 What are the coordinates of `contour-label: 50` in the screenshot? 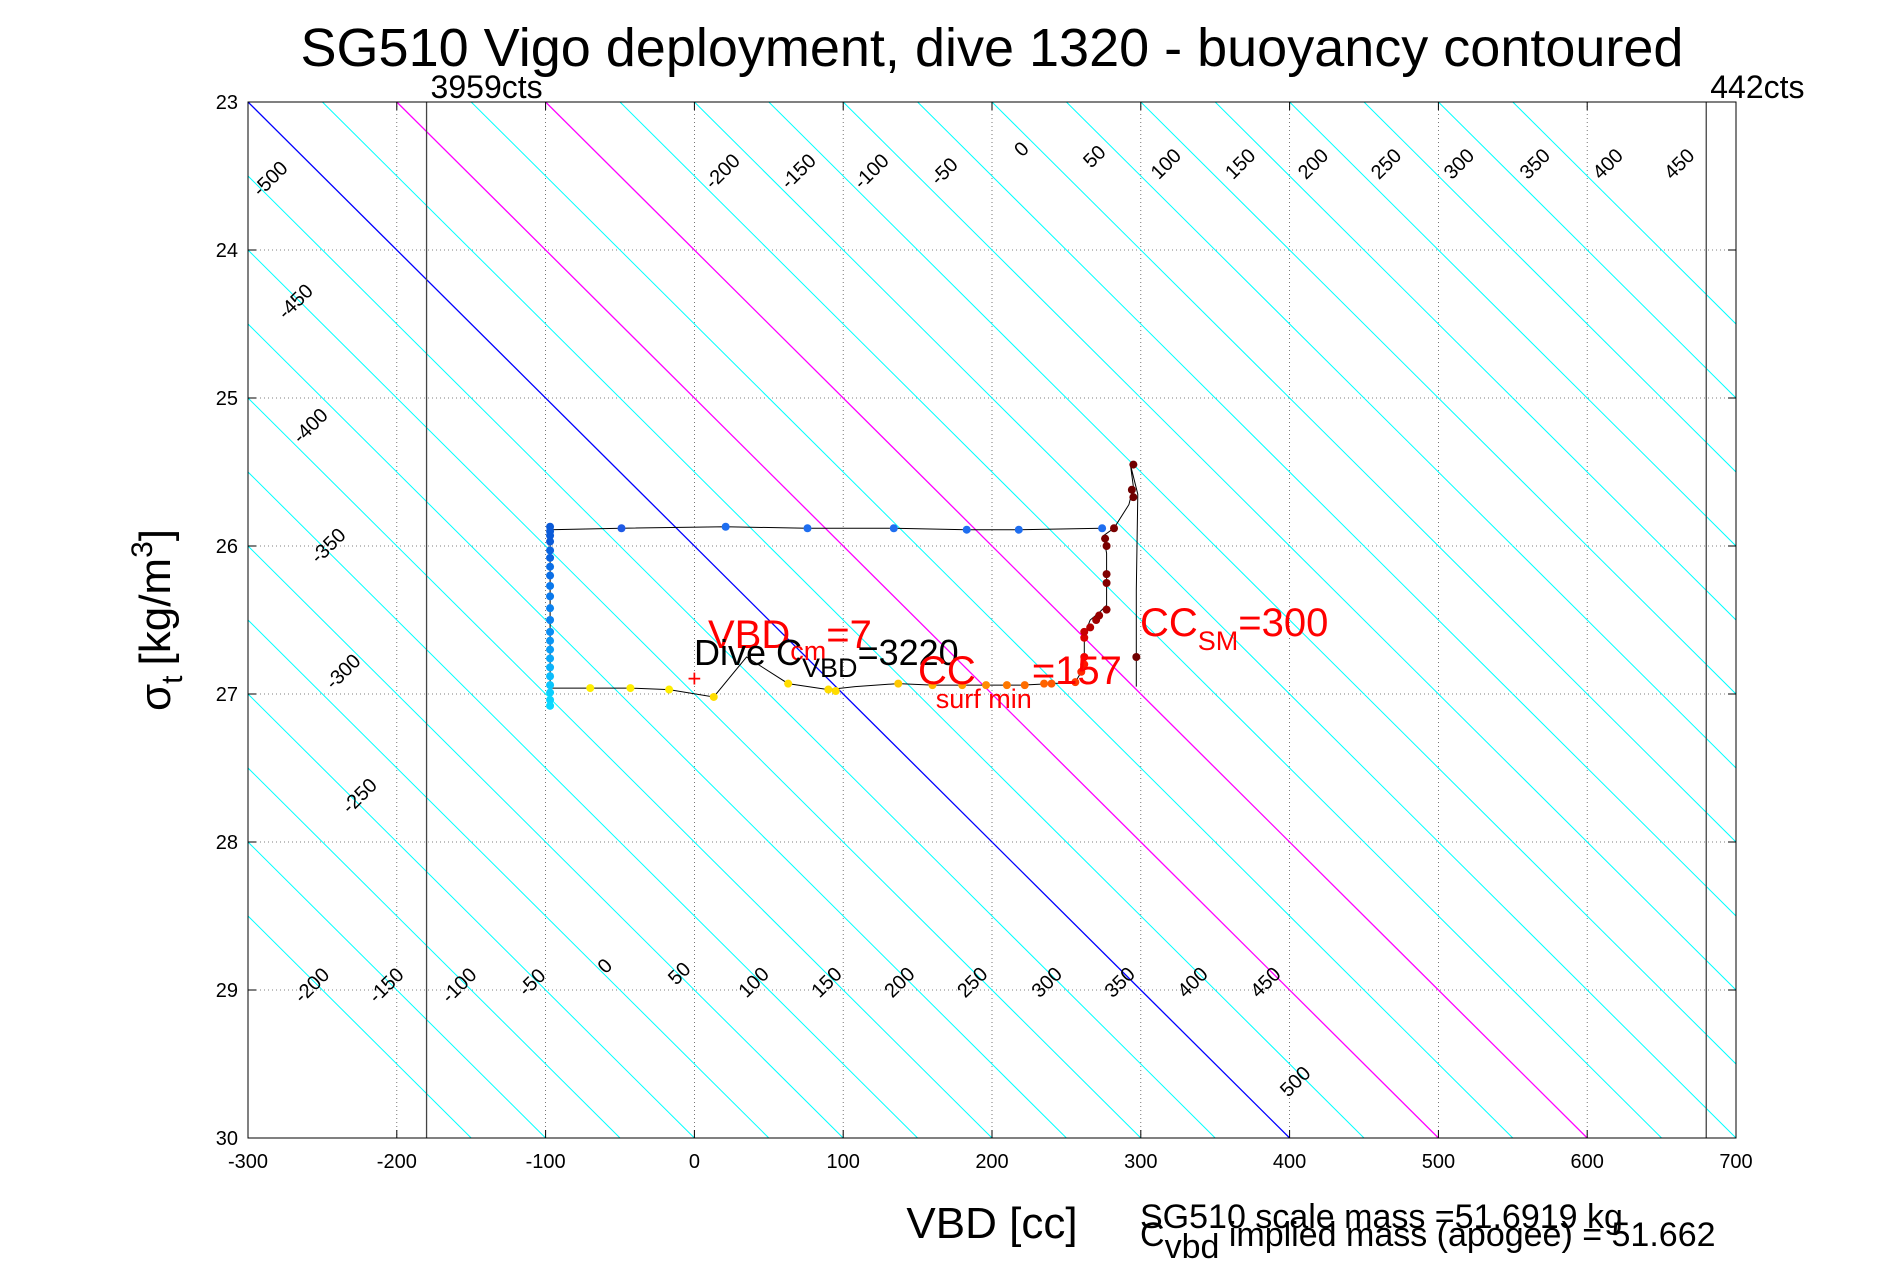 It's located at (1094, 156).